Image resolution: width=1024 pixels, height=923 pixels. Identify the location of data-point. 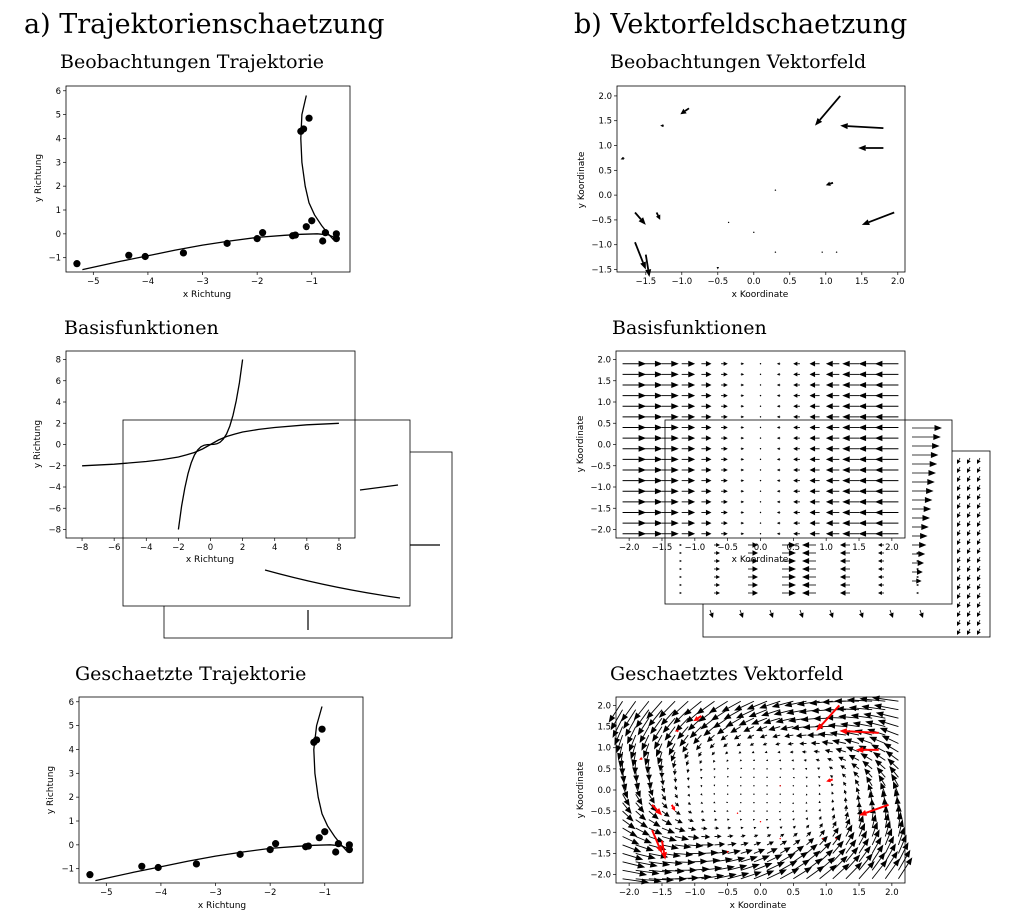
(145, 256).